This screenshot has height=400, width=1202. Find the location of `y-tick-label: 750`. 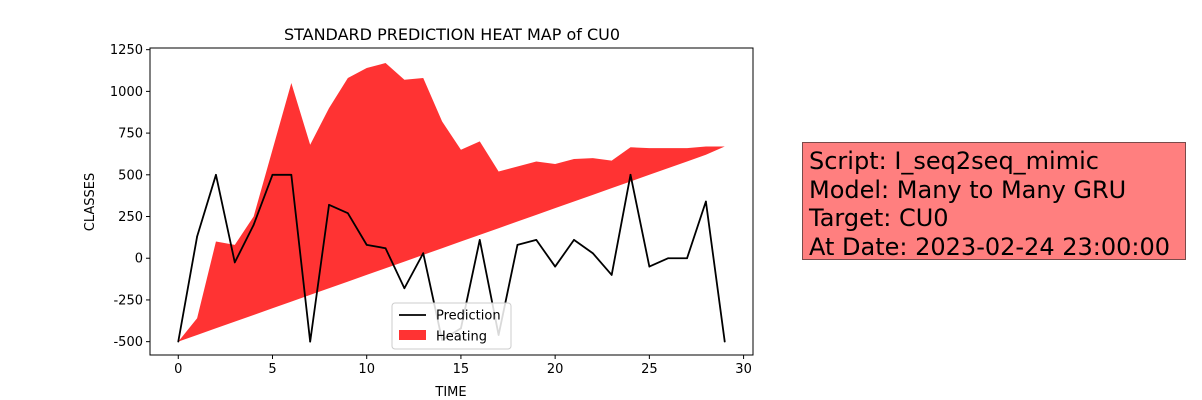

y-tick-label: 750 is located at coordinates (130, 134).